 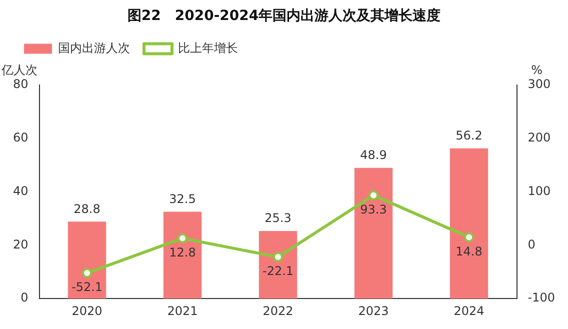 I want to click on chart-title: 图22 2020-2024年国内出游人次及其增长速度, so click(x=284, y=15).